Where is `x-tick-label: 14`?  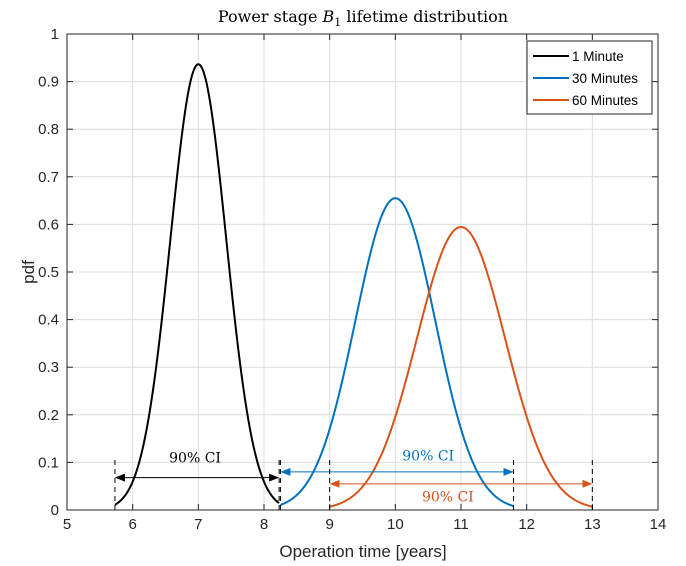 x-tick-label: 14 is located at coordinates (658, 524).